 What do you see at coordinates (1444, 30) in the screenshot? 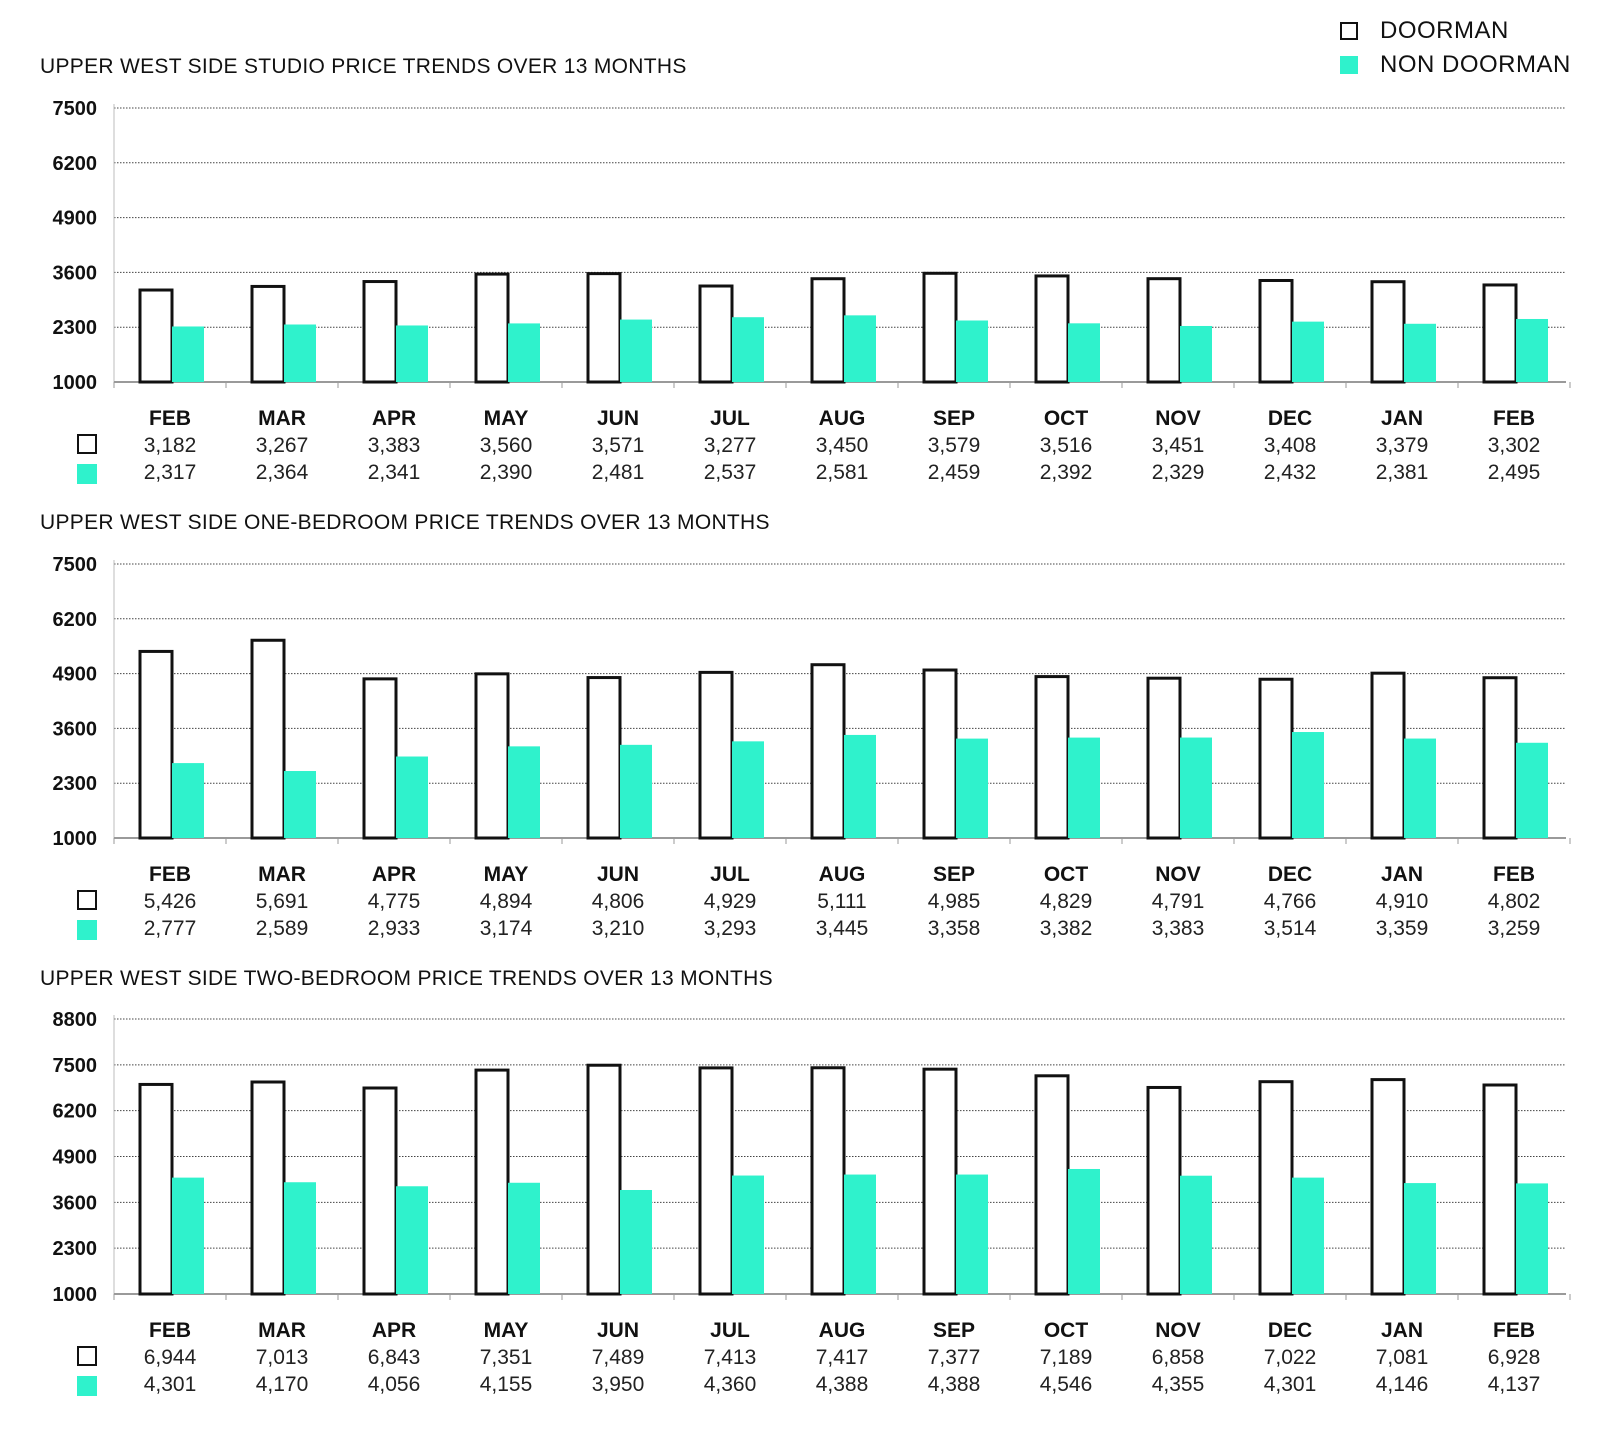
I see `legend-label-doorman: DOORMAN` at bounding box center [1444, 30].